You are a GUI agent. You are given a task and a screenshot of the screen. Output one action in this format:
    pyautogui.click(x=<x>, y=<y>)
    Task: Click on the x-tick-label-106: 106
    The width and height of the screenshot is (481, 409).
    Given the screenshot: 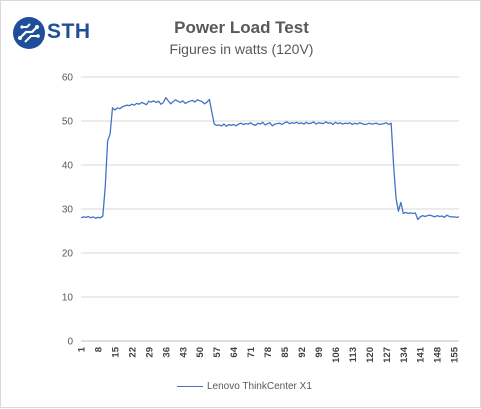 What is the action you would take?
    pyautogui.click(x=336, y=355)
    